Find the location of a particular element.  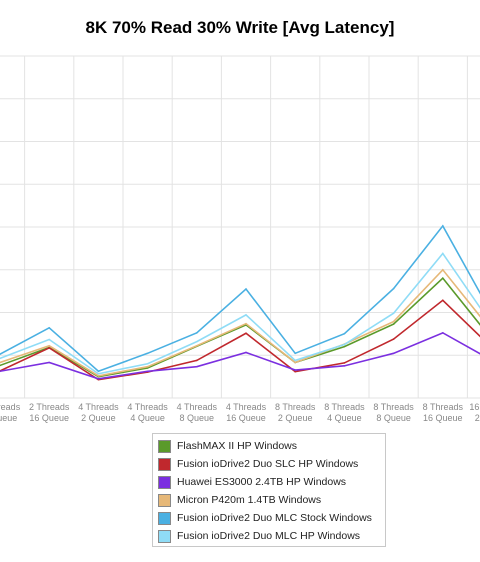

legend-item: FlashMAX II HP Windows is located at coordinates (271, 446).